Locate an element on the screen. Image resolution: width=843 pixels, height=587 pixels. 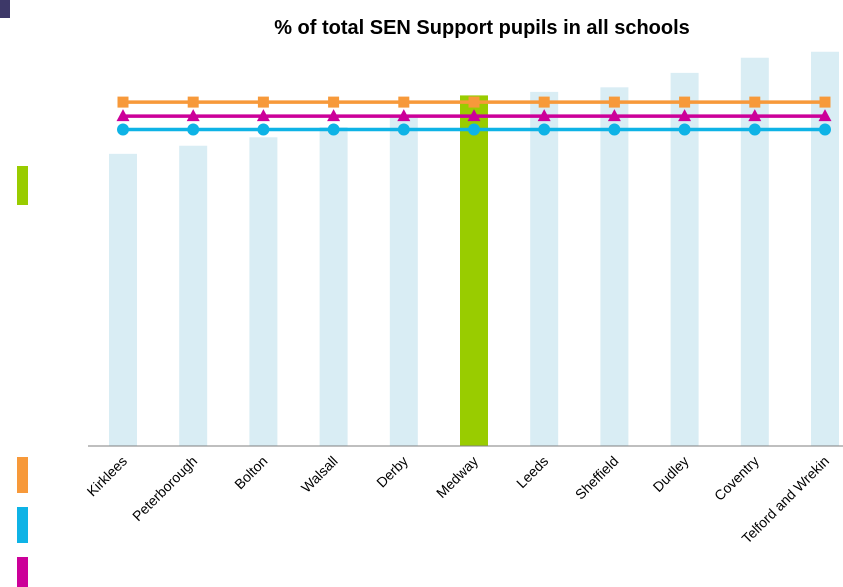
legend-swatch-blue is located at coordinates (22, 525).